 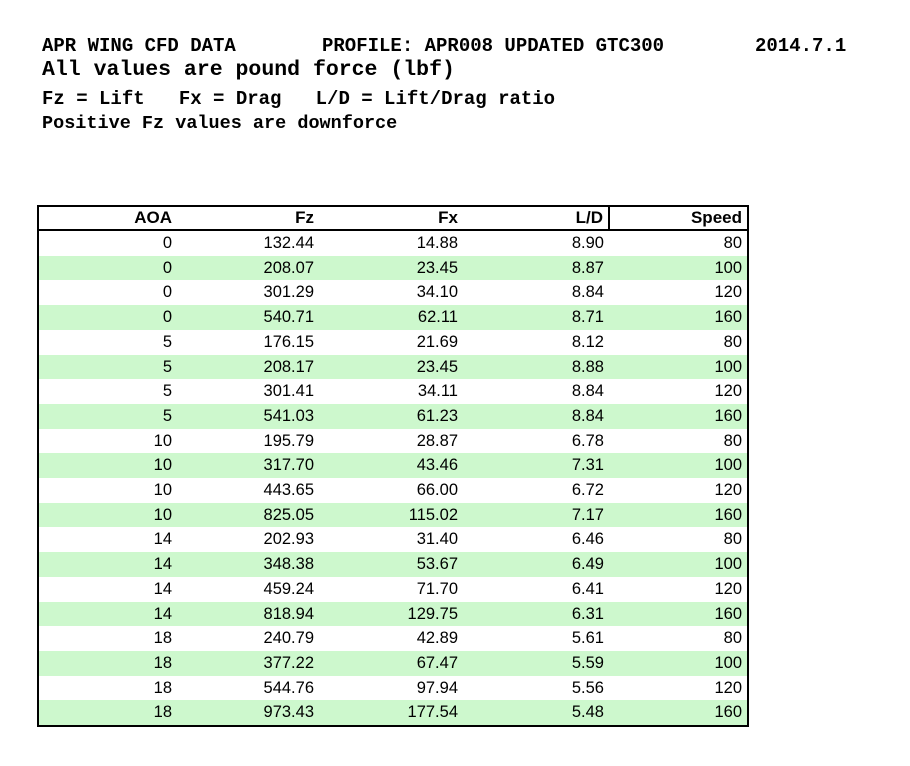 I want to click on table-row: 10 825.05 115.02 7.17 160, so click(x=393, y=515).